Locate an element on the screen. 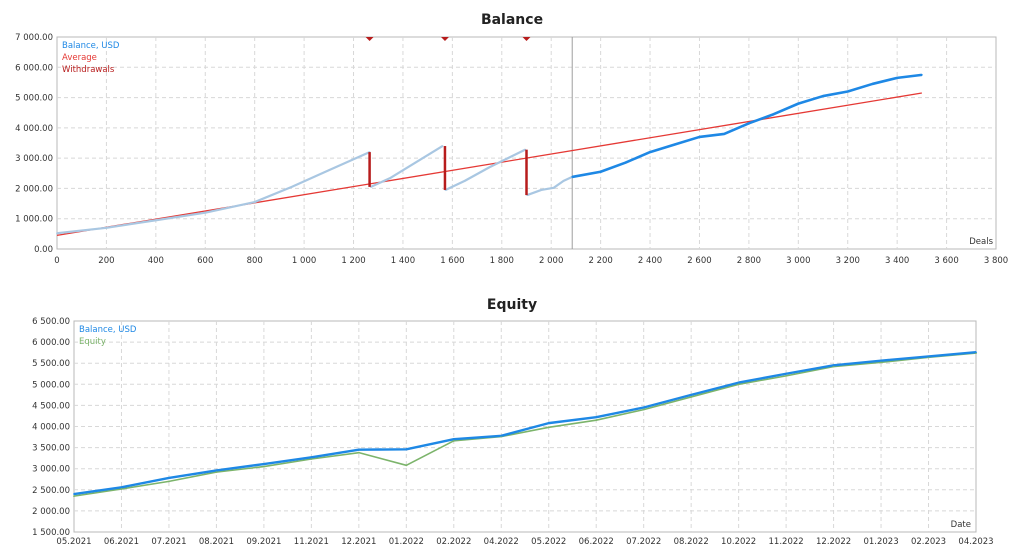  x-tick-label: 0 is located at coordinates (56, 261).